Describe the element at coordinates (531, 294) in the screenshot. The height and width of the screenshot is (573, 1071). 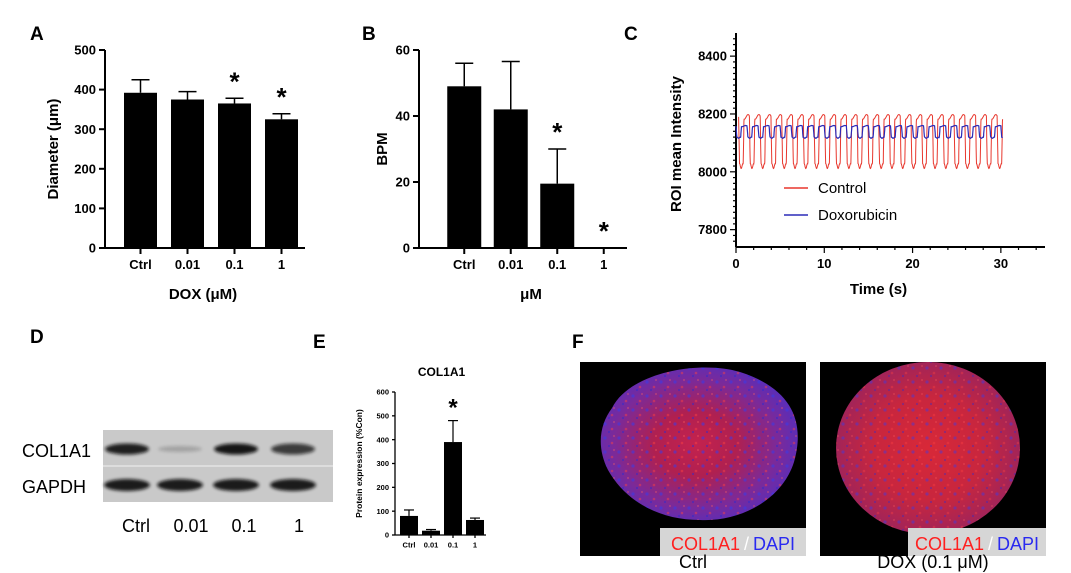
I see `x-axis-title: μM` at that location.